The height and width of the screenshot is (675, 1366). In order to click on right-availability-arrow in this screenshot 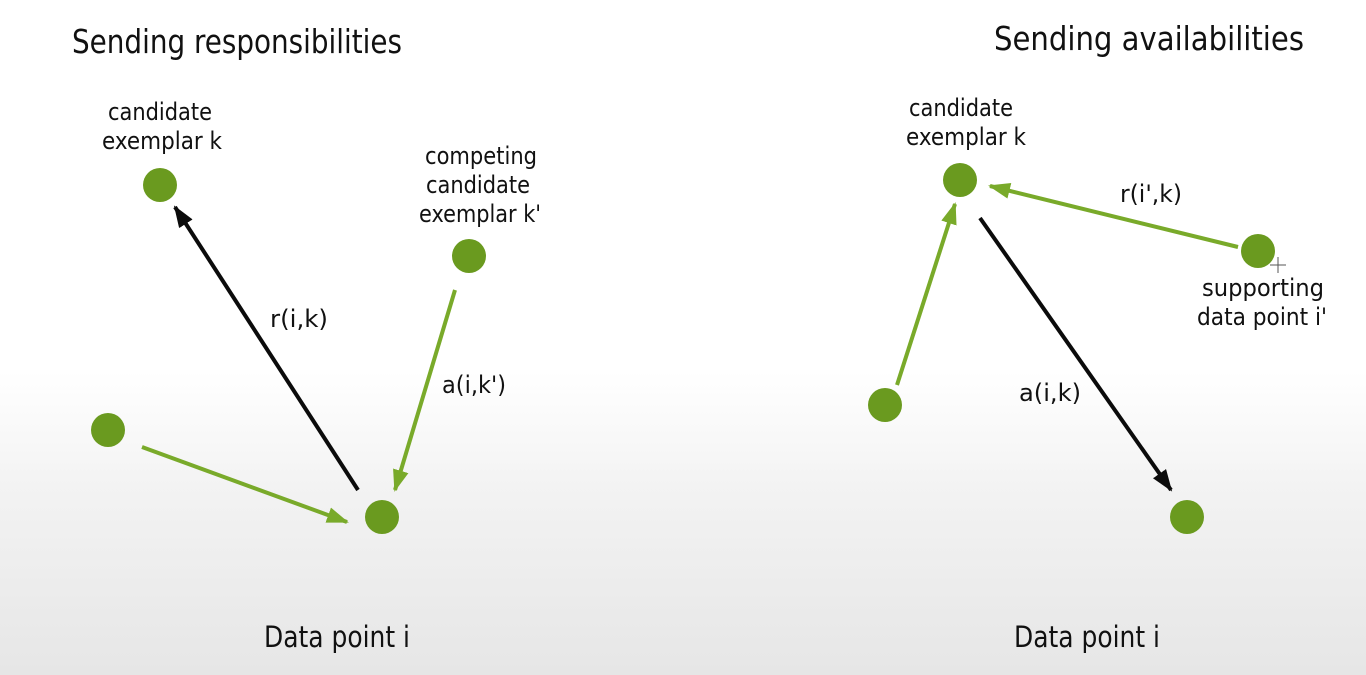, I will do `click(1075, 354)`.